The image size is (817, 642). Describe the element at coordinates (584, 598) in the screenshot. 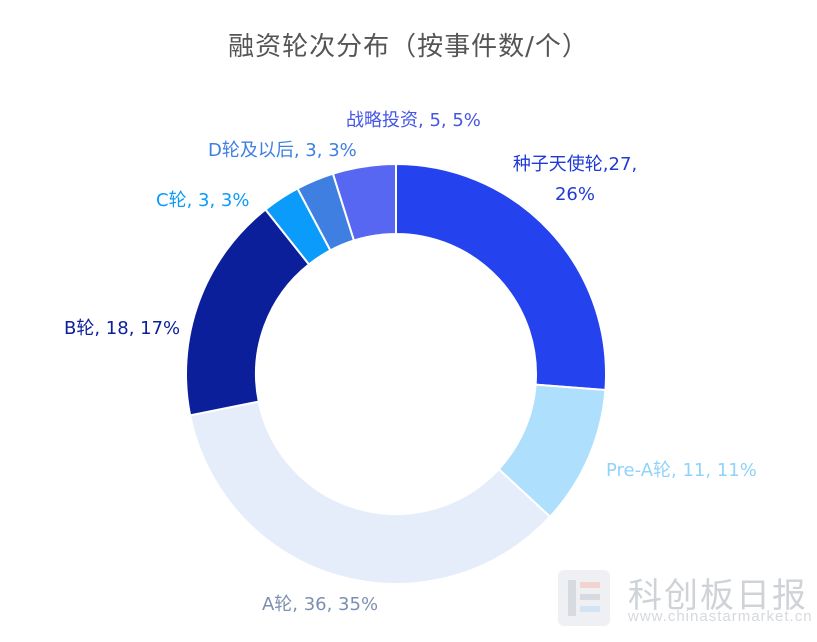

I see `watermark-logo-icon` at that location.